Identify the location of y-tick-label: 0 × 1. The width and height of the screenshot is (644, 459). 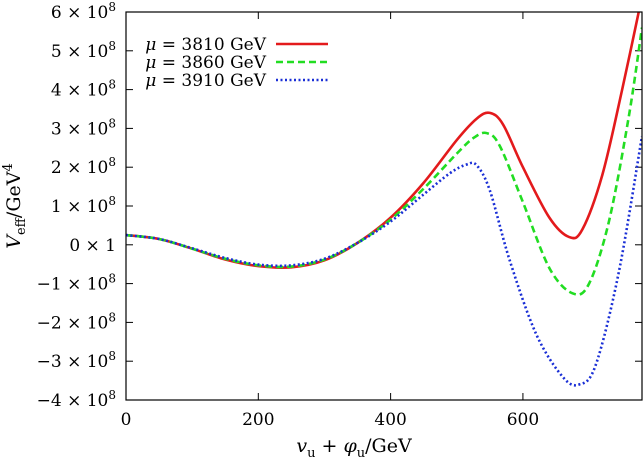
(92, 246).